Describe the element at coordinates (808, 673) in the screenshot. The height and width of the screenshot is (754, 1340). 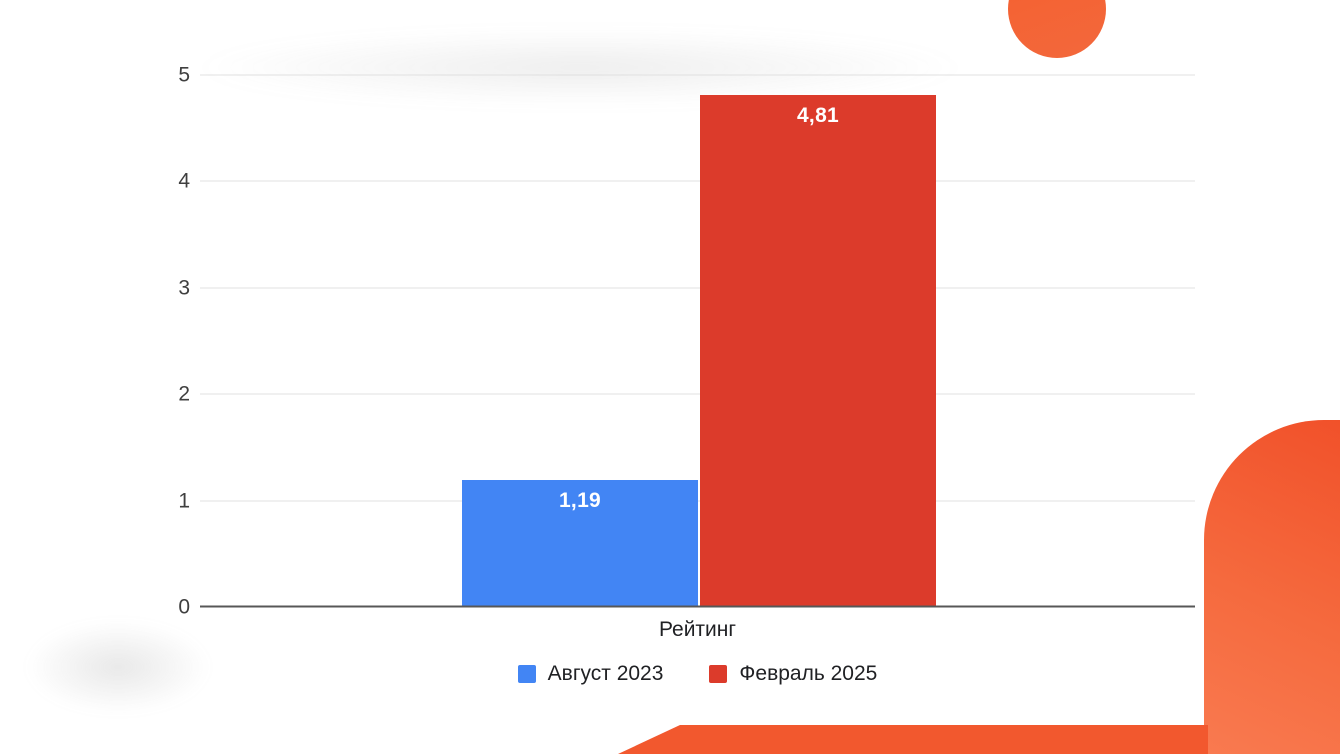
I see `legend-label: Февраль 2025` at that location.